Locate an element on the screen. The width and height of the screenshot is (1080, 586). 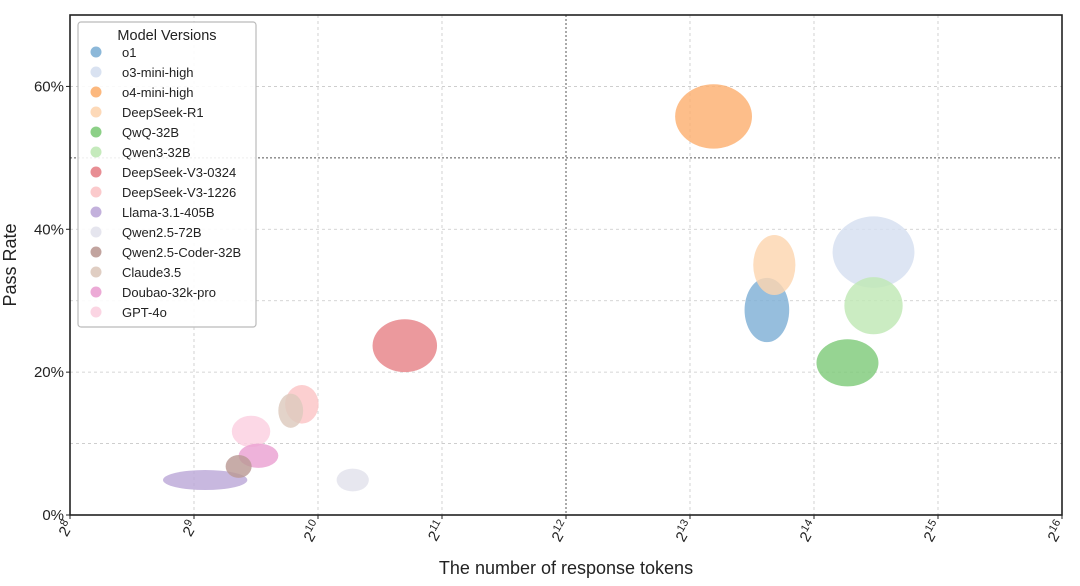
legend-title: Model Versions is located at coordinates (166, 36).